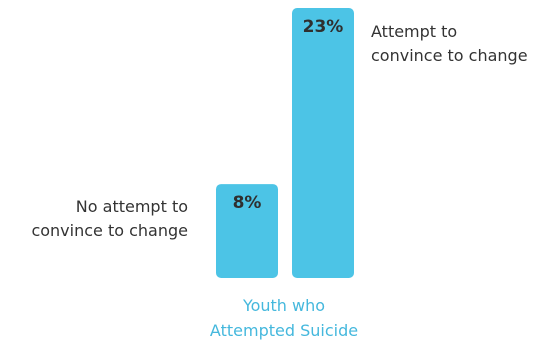  What do you see at coordinates (323, 27) in the screenshot?
I see `bar-value-label: 23%` at bounding box center [323, 27].